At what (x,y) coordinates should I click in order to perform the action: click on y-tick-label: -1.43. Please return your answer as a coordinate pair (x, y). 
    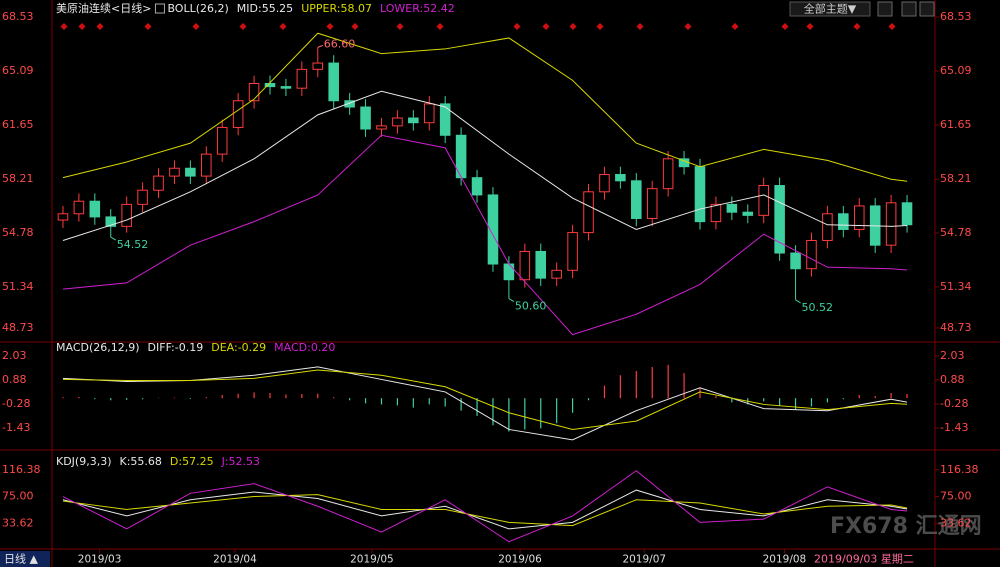
    Looking at the image, I should click on (16, 427).